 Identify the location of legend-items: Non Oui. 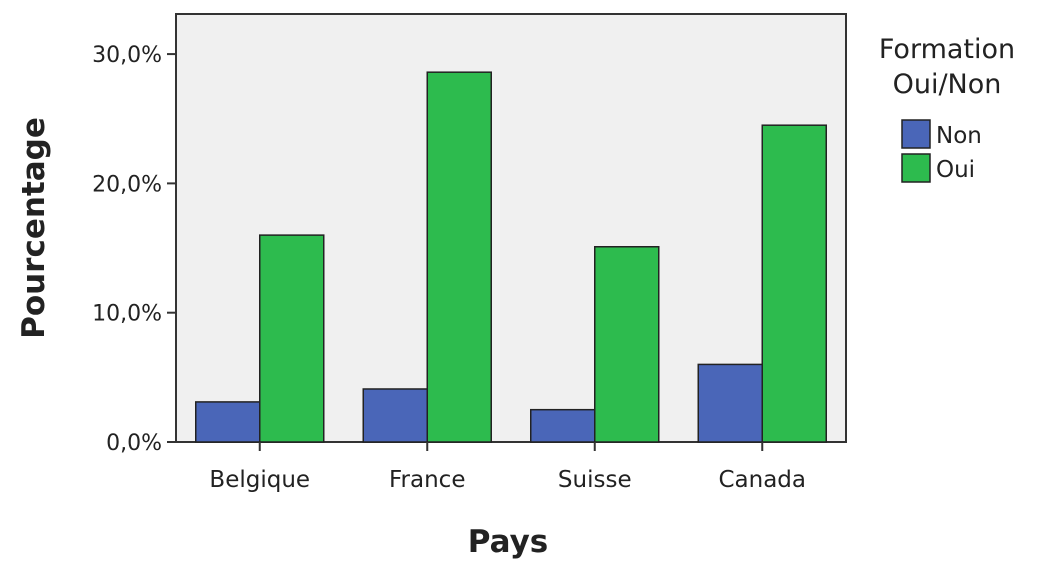
(941, 151).